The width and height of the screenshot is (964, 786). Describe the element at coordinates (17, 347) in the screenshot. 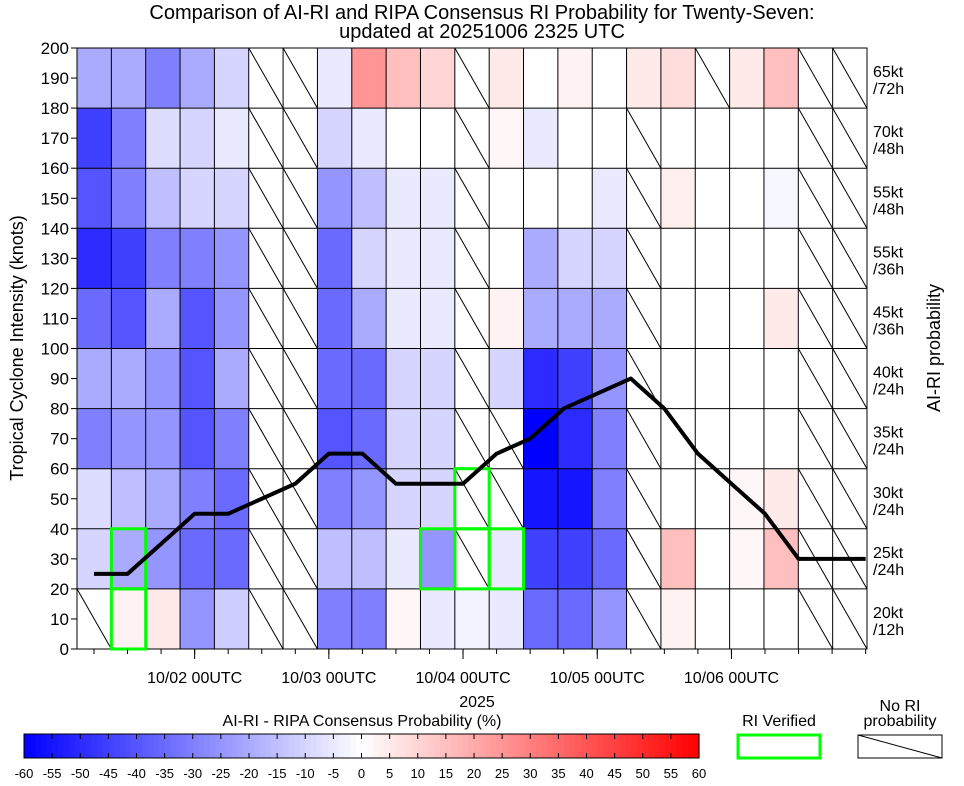

I see `y-axis-label: Tropical Cyclone Intensity (knots)` at that location.